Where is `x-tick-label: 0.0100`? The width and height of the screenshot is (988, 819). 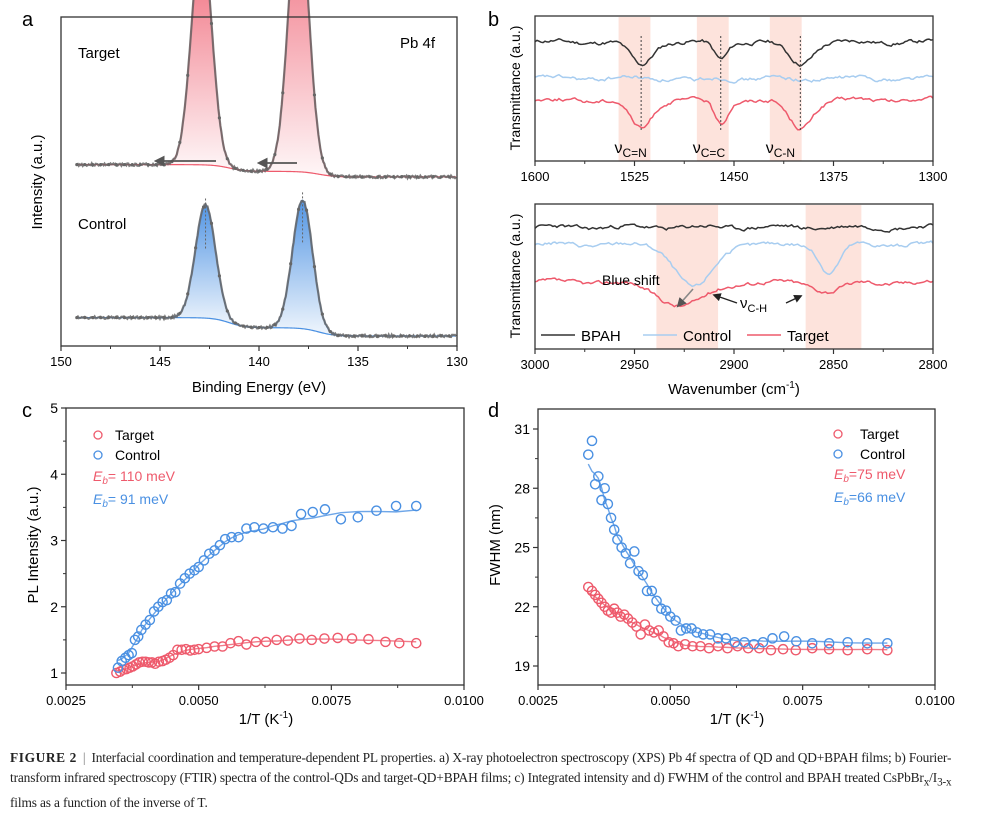
x-tick-label: 0.0100 is located at coordinates (464, 700).